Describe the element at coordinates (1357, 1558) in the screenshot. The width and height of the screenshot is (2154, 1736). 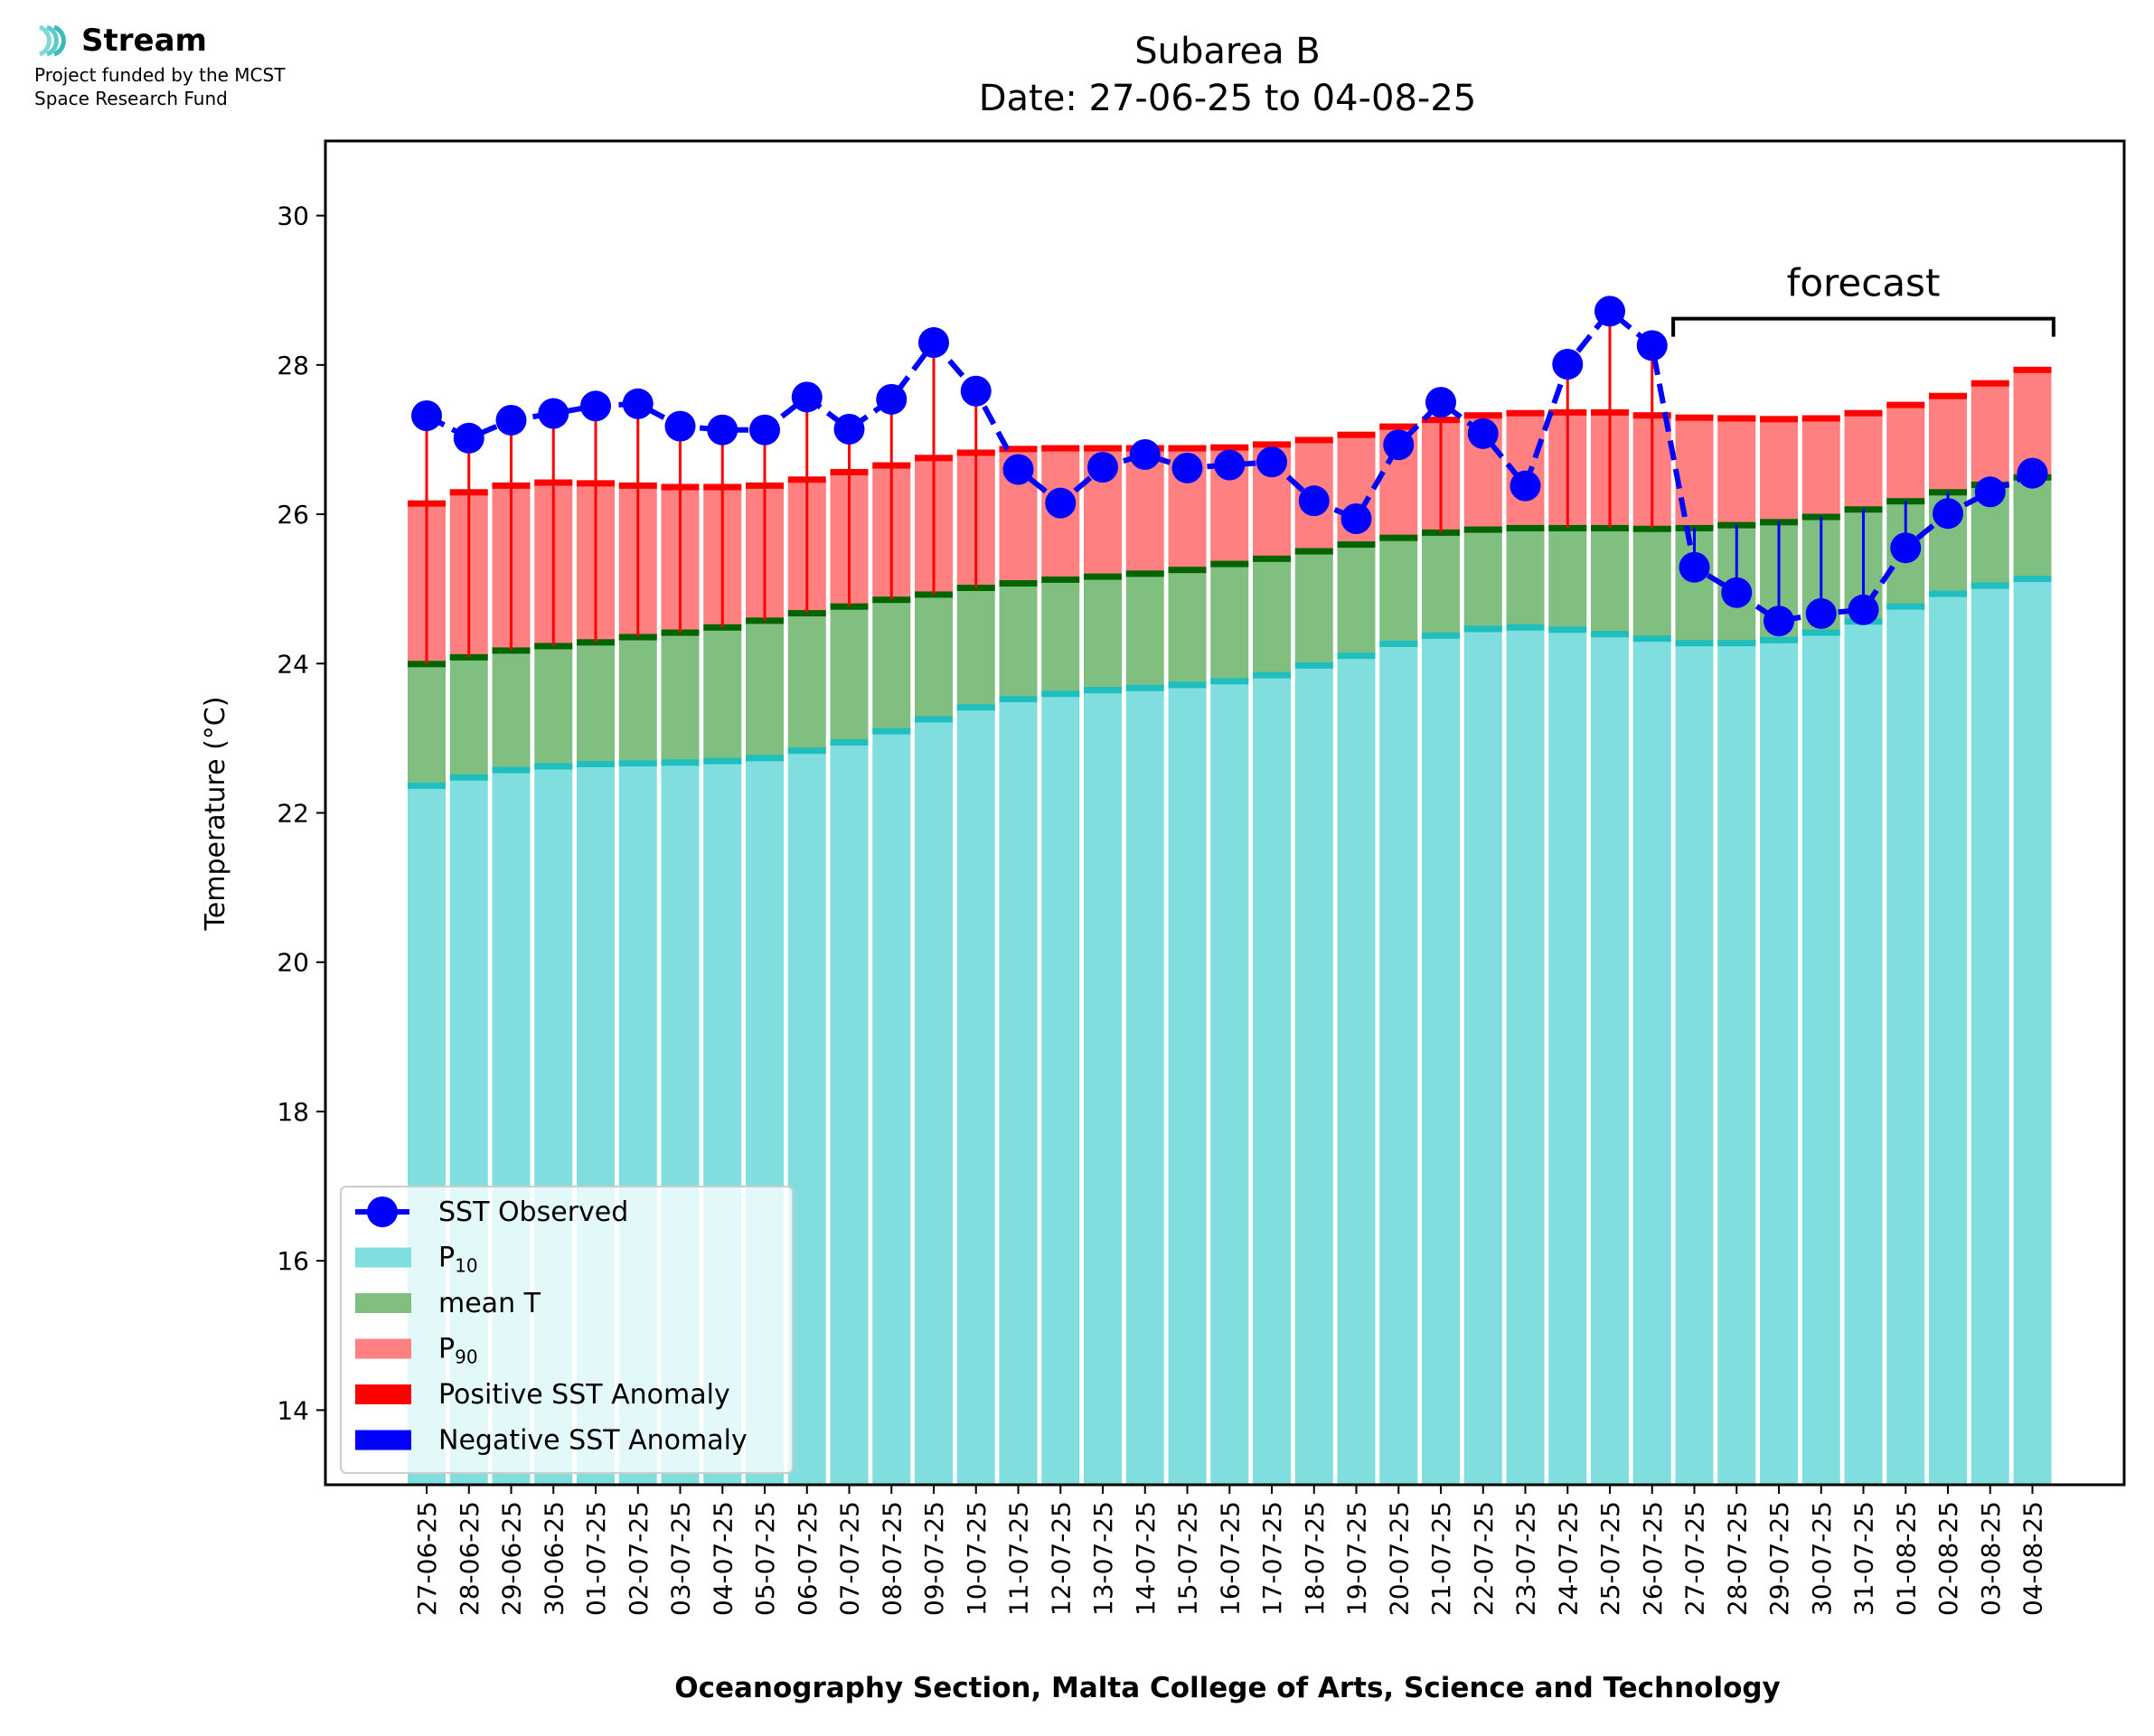
I see `x-tick-label: 19-07-25` at that location.